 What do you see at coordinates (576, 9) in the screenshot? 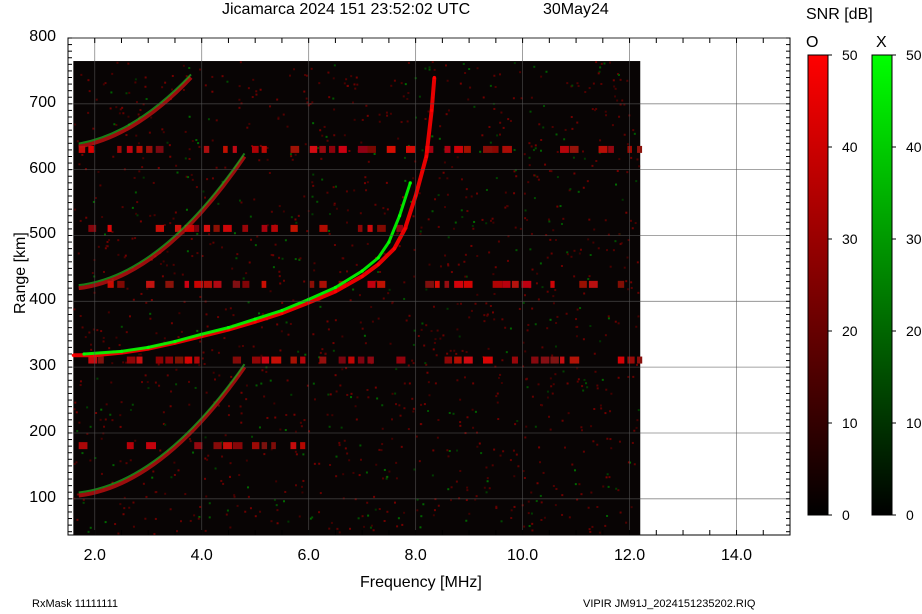
I see `chart-date: 30May24` at bounding box center [576, 9].